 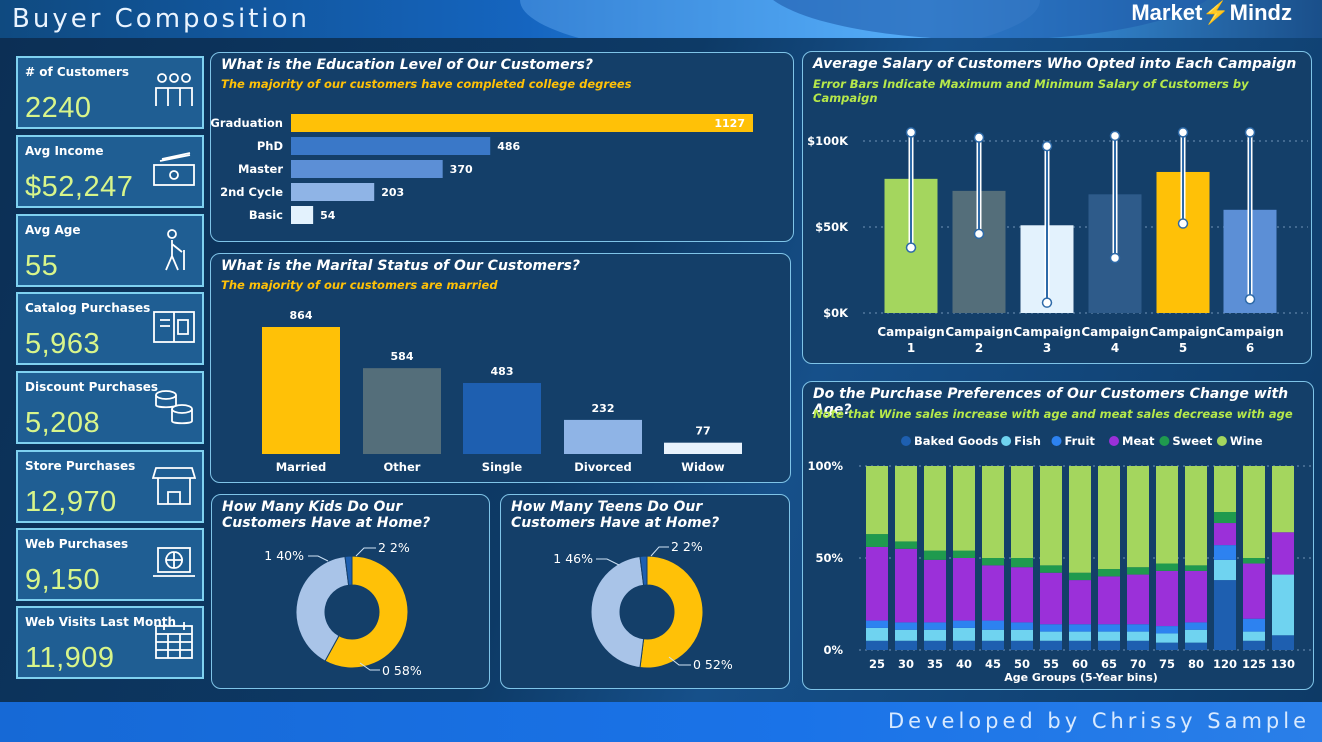 I want to click on marital-value-label: 77, so click(x=702, y=431).